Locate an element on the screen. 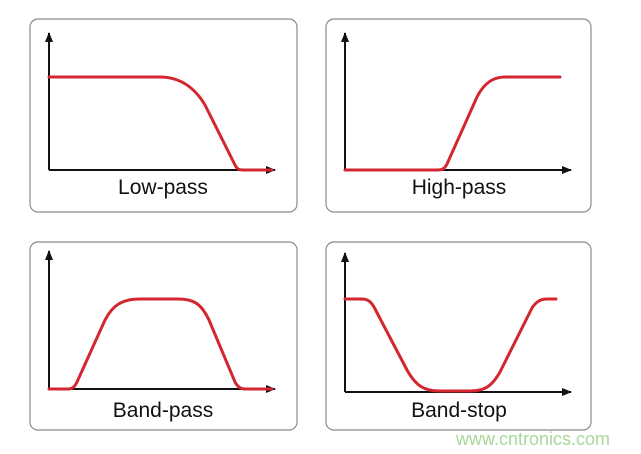  band-stop-label: Band-stop is located at coordinates (459, 410).